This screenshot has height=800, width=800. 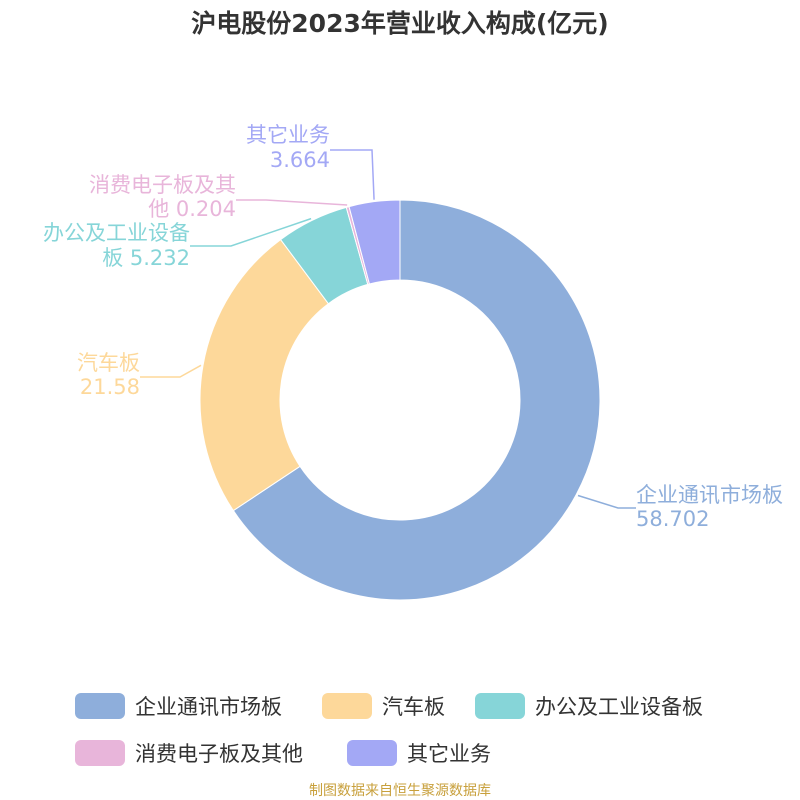 I want to click on legend-label: 消费电子板及其他, so click(x=219, y=754).